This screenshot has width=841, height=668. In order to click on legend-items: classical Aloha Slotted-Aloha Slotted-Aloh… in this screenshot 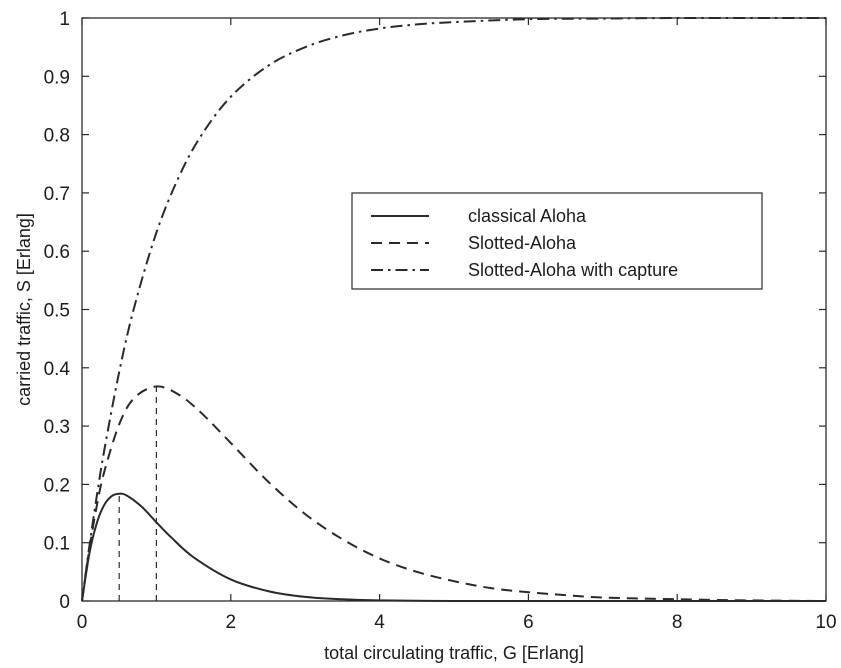, I will do `click(524, 243)`.